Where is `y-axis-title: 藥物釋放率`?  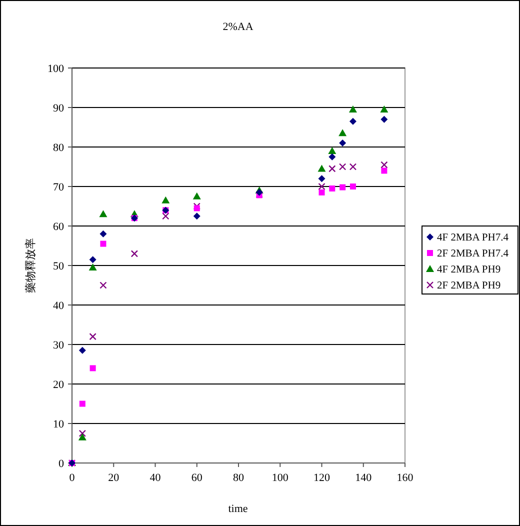
y-axis-title: 藥物釋放率 is located at coordinates (30, 265).